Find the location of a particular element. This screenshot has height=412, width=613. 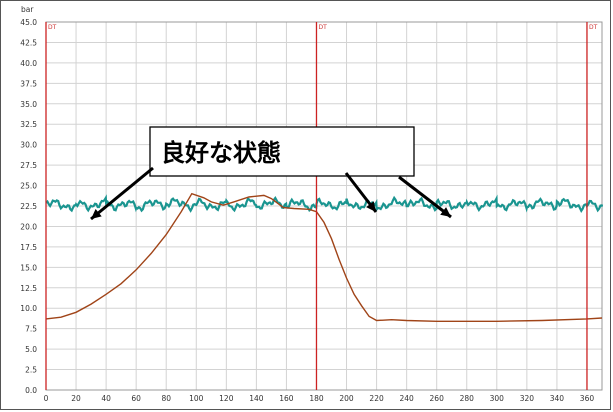

y-tick-label: 22.5 is located at coordinates (28, 206).